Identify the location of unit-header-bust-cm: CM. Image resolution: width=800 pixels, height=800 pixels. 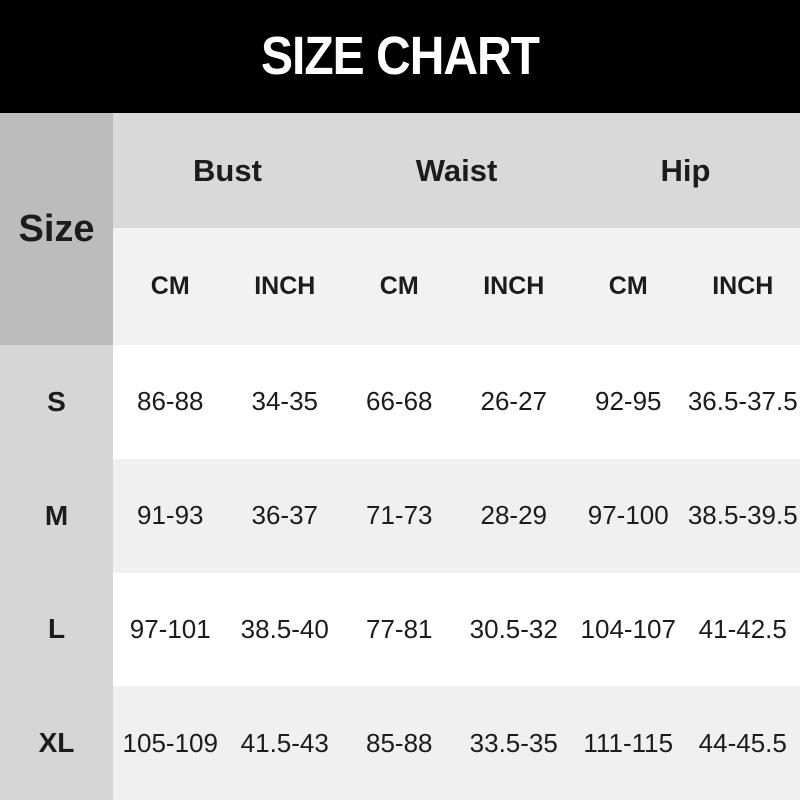
(170, 286).